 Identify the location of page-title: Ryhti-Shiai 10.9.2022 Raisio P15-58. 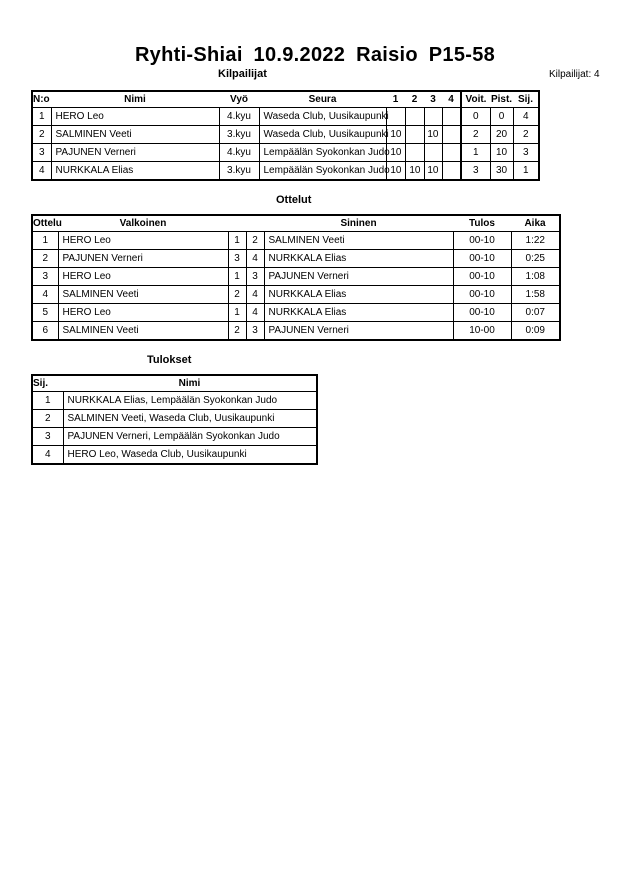
(315, 55).